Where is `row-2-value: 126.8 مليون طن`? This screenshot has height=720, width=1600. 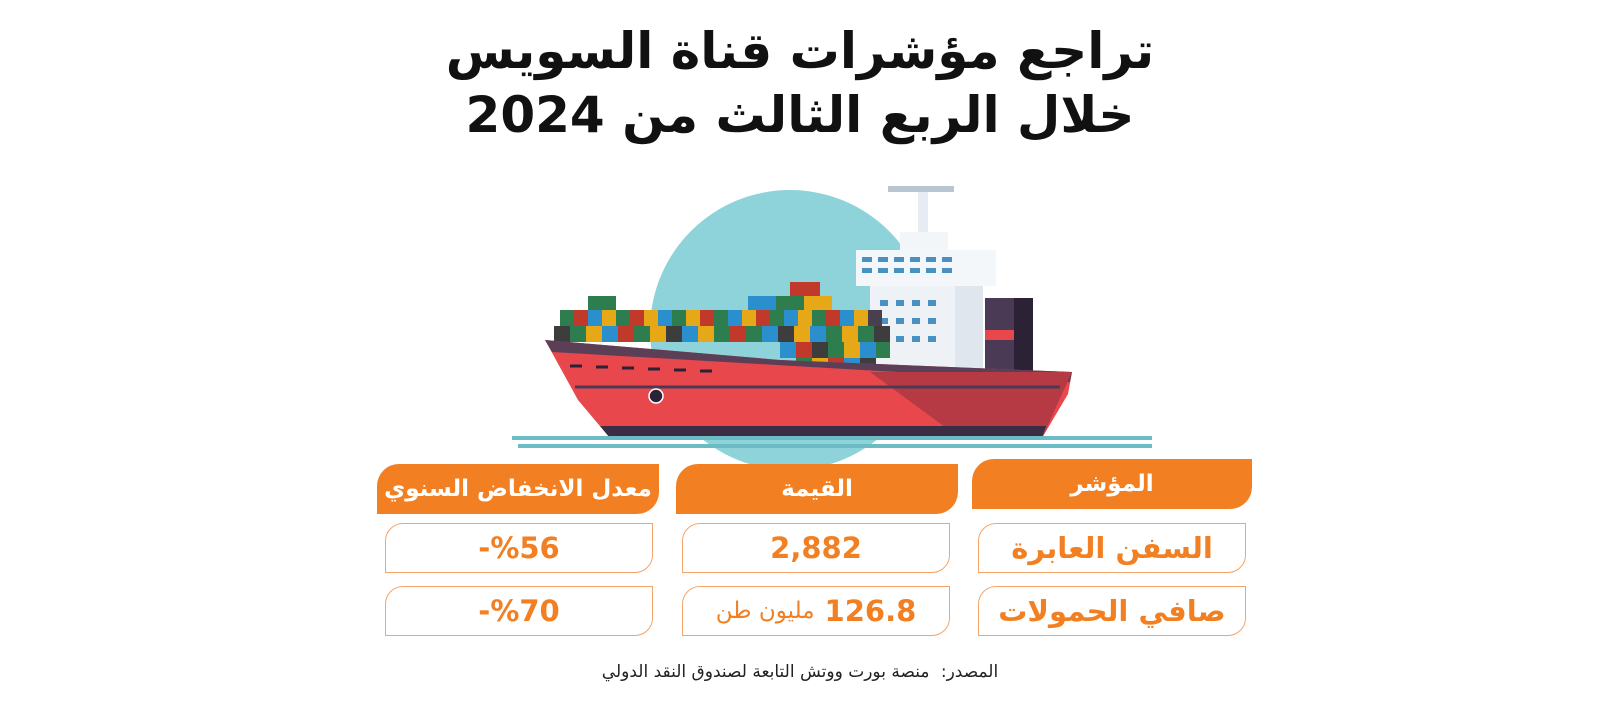 row-2-value: 126.8 مليون طن is located at coordinates (816, 611).